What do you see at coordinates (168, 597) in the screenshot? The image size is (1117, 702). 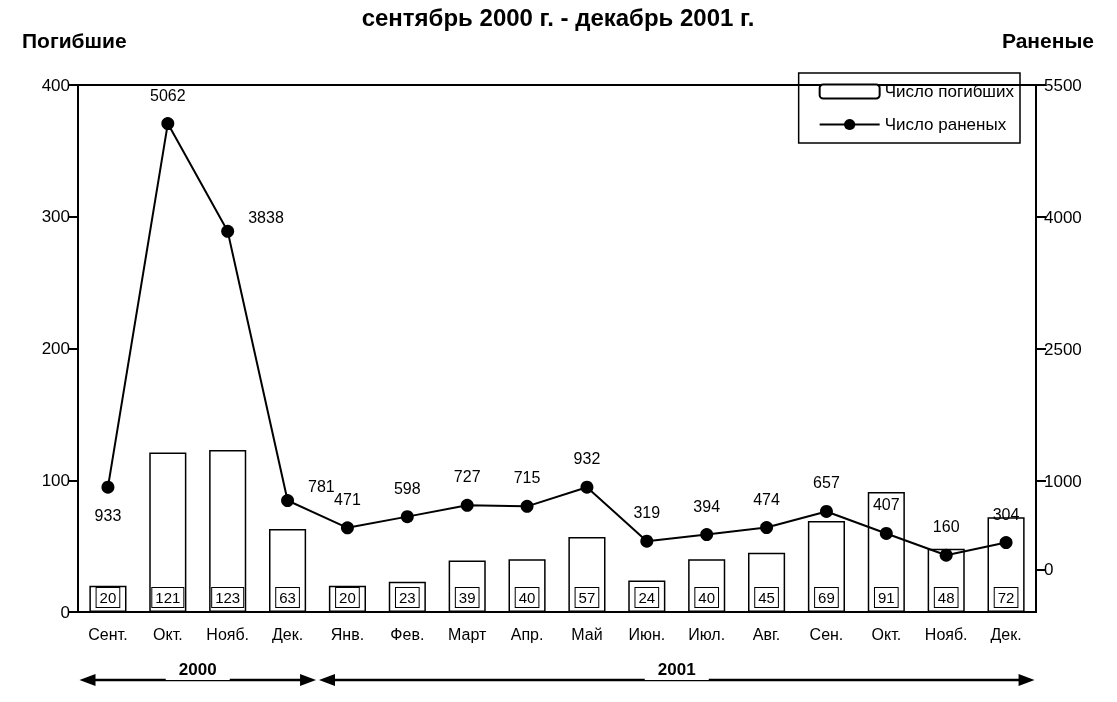 I see `data-label: 121` at bounding box center [168, 597].